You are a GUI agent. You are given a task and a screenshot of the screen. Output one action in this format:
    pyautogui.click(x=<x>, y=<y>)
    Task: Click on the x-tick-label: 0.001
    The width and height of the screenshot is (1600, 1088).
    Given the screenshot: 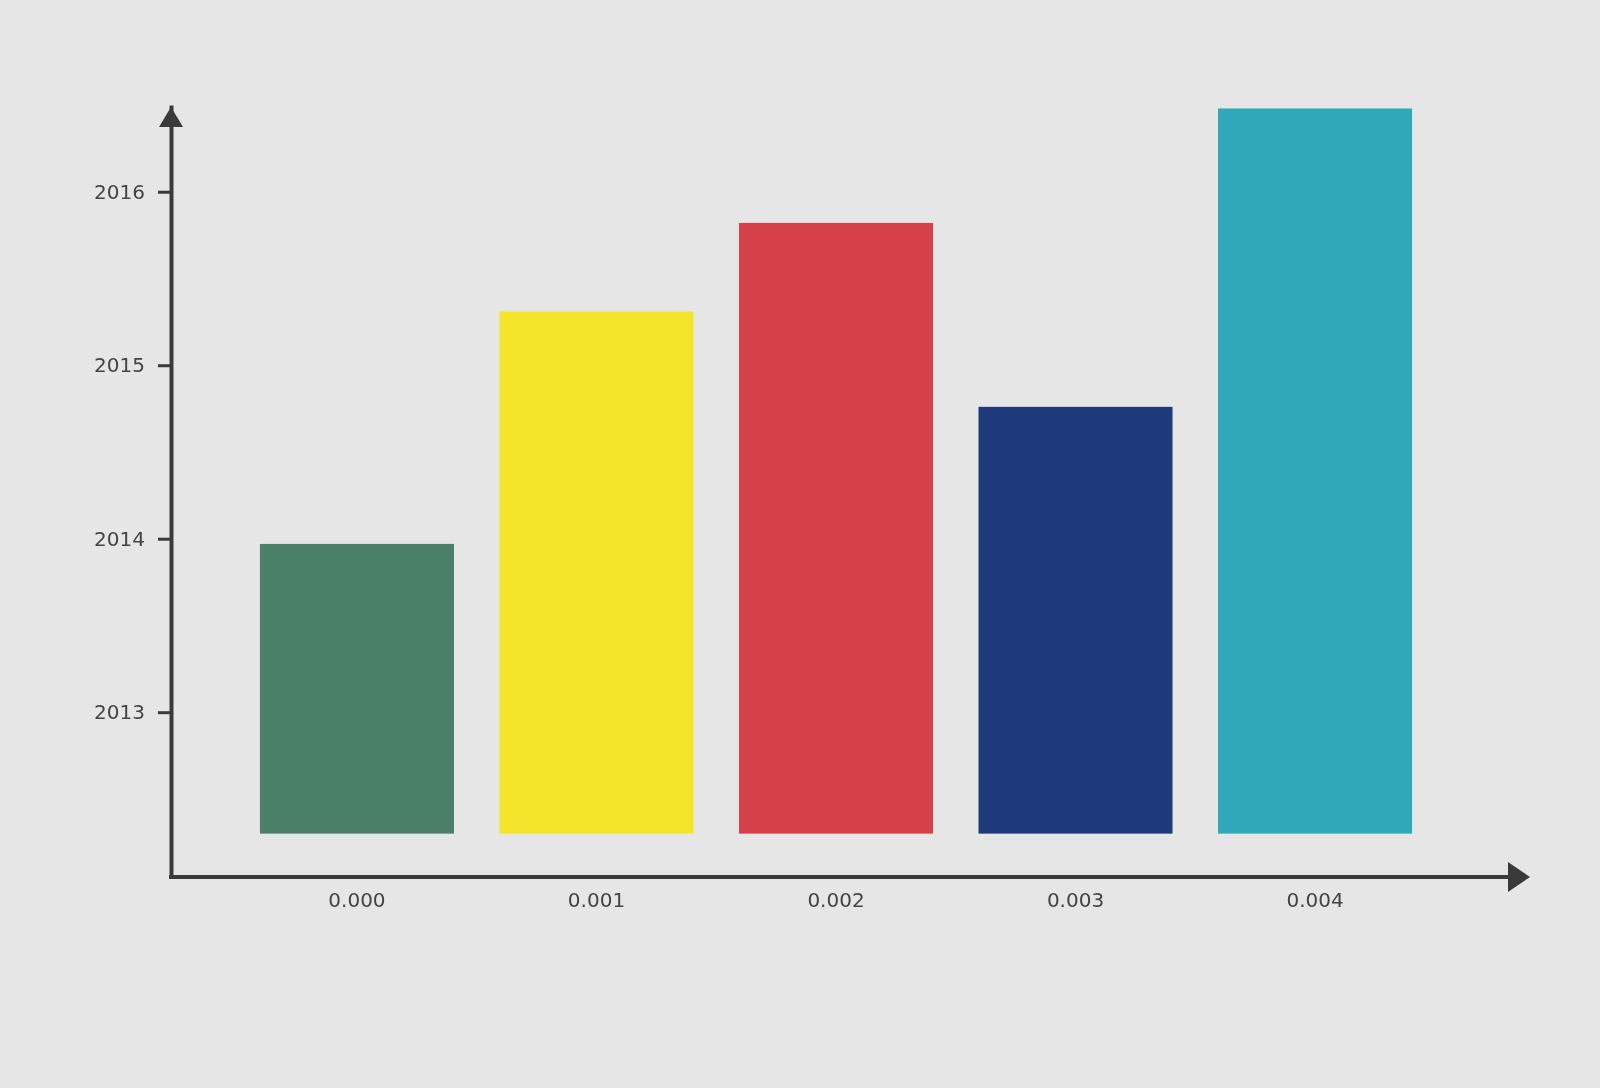 What is the action you would take?
    pyautogui.click(x=596, y=900)
    